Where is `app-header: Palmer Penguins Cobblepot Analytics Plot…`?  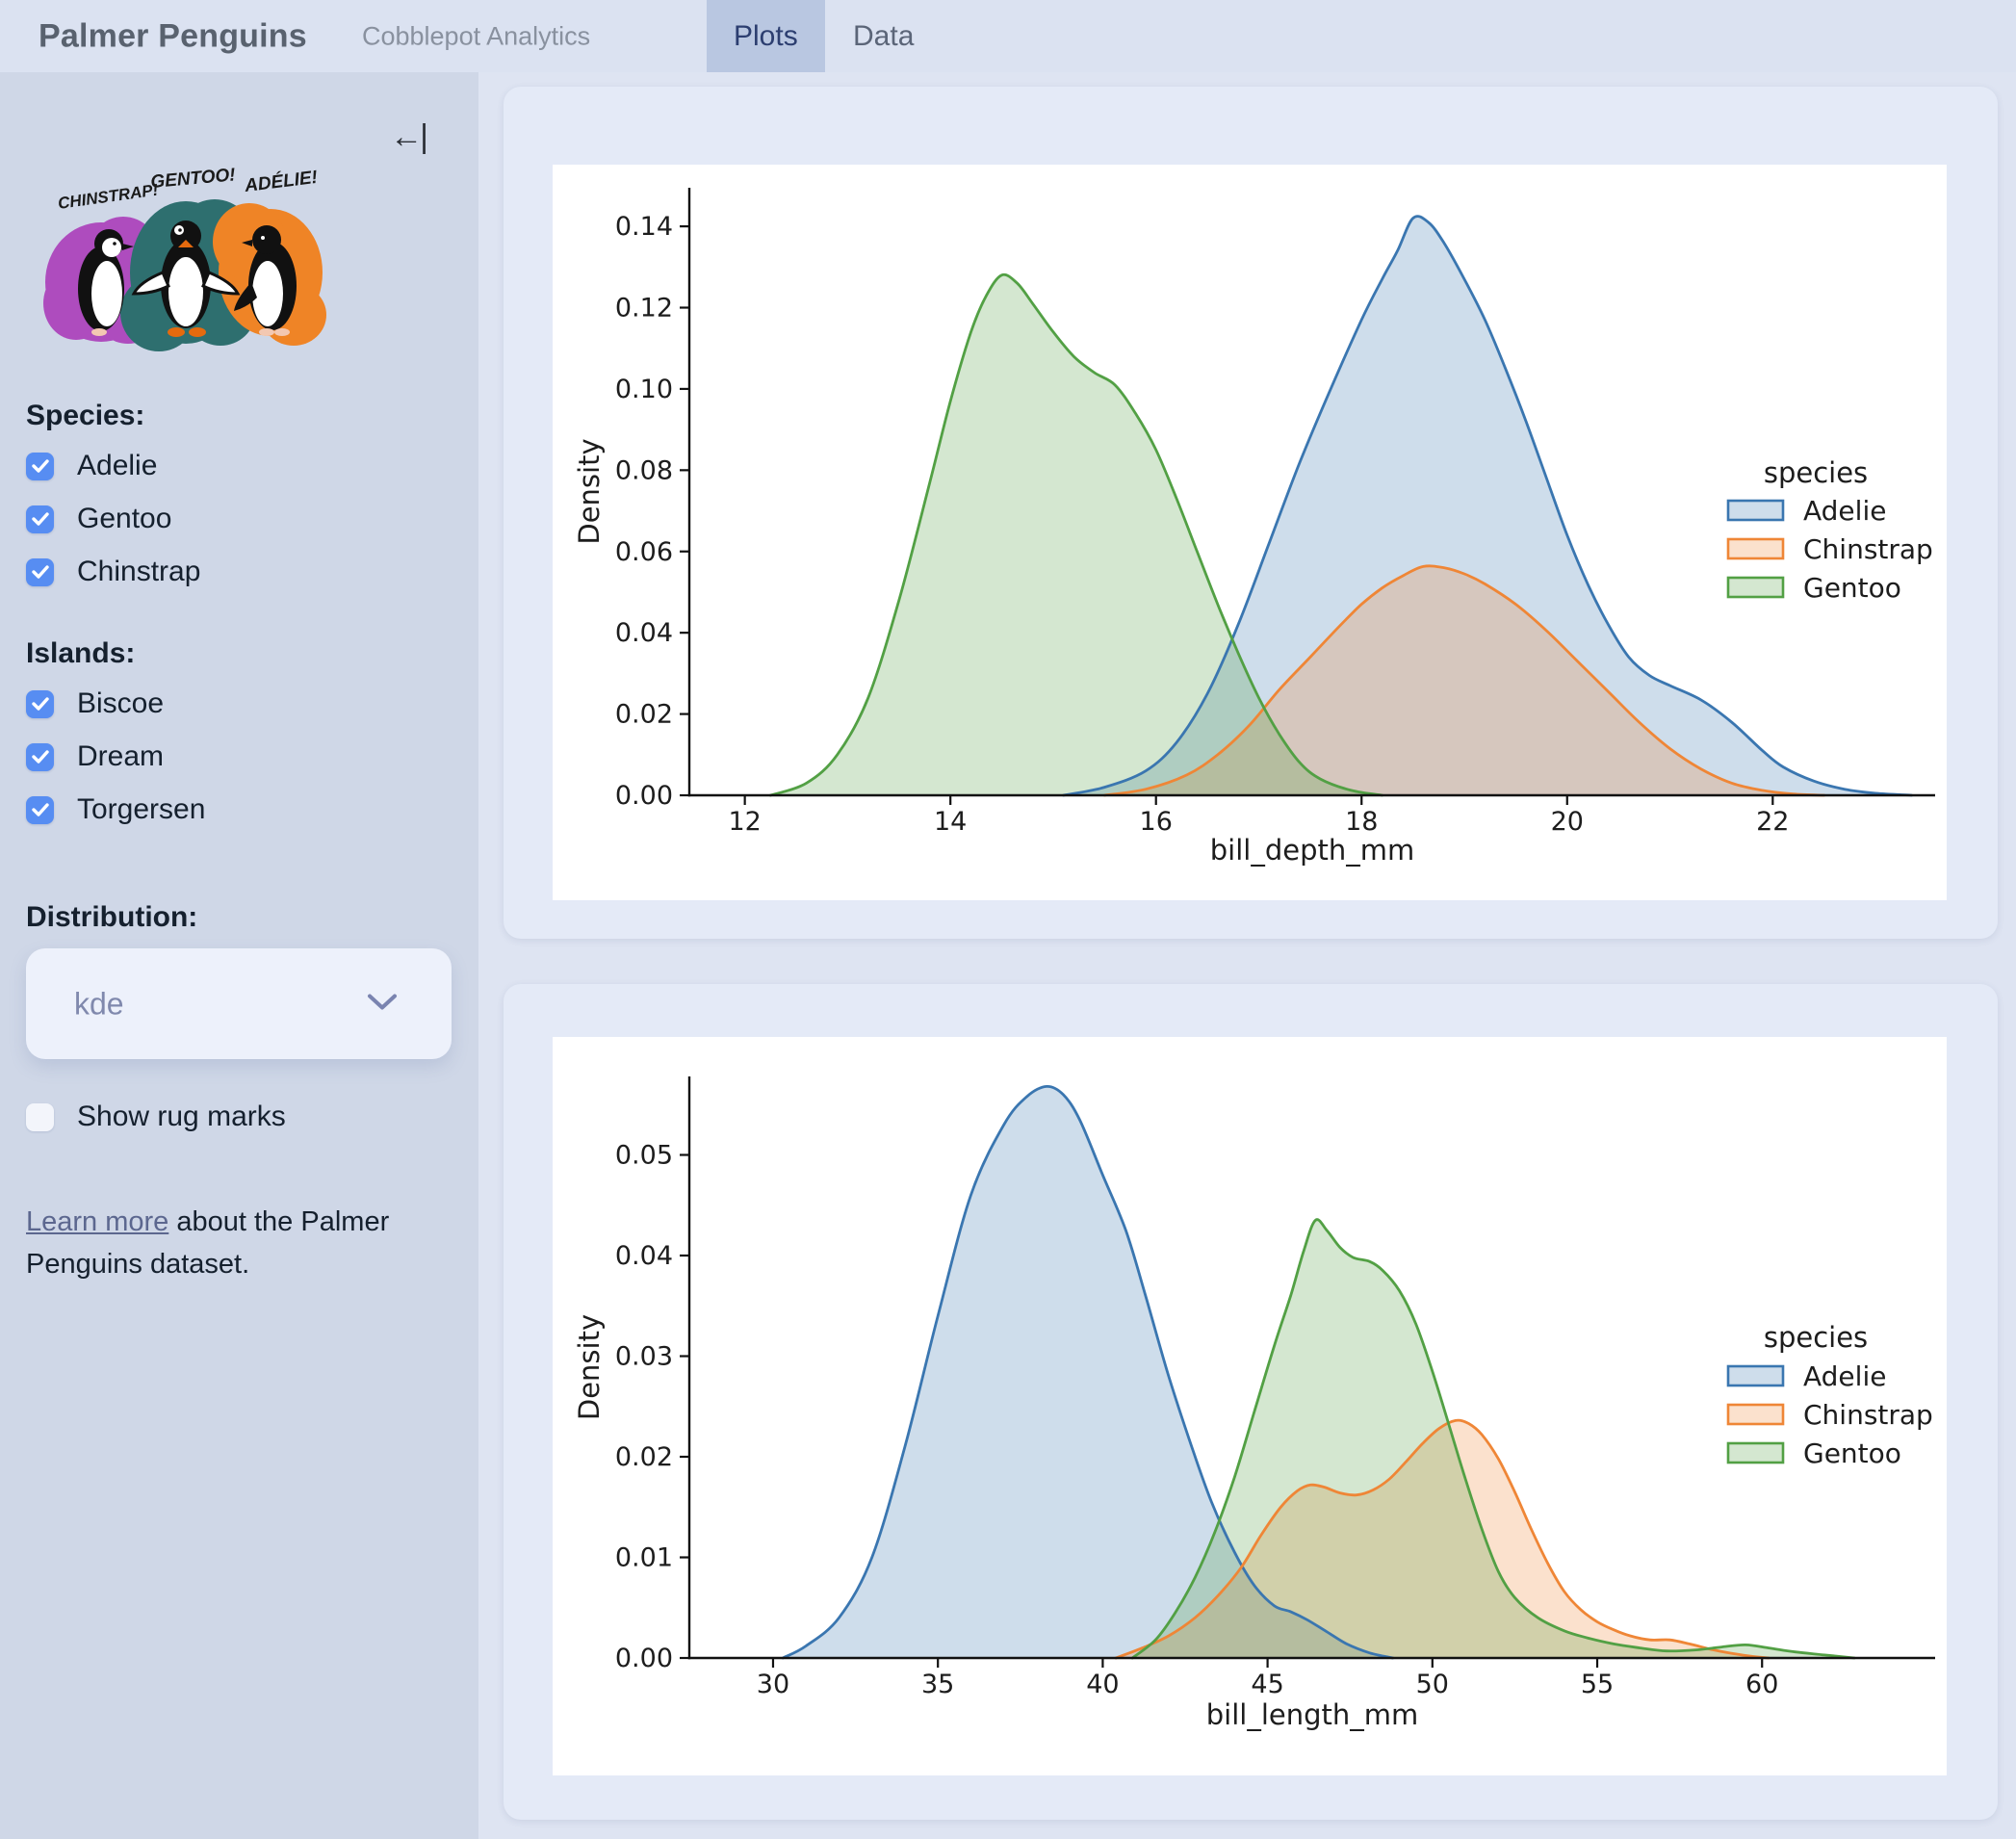
app-header: Palmer Penguins Cobblepot Analytics Plot… is located at coordinates (1008, 36).